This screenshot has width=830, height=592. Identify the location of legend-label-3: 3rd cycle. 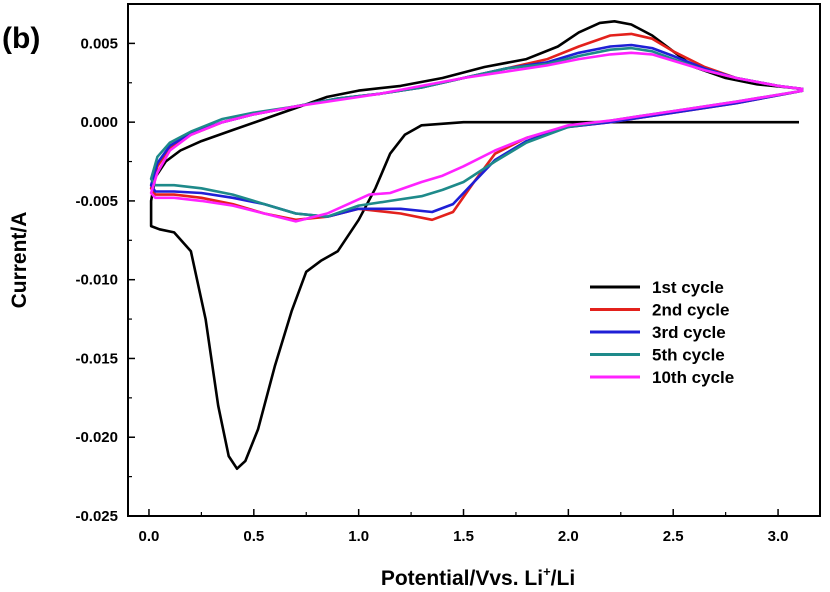
(689, 332).